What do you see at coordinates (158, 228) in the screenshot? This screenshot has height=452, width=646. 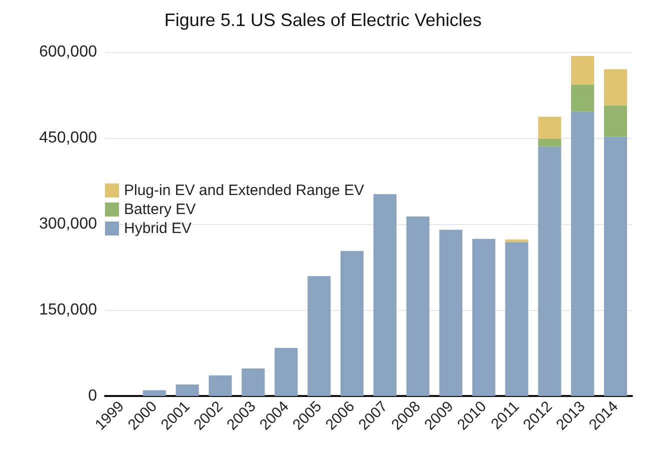 I see `legend-label: Hybrid EV` at bounding box center [158, 228].